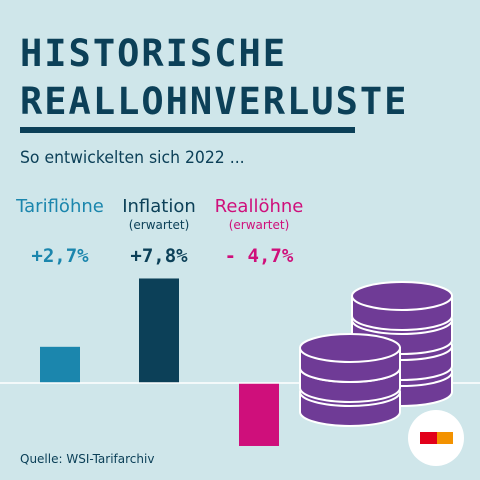 This screenshot has height=480, width=480. I want to click on category-name: Reallöhne, so click(259, 206).